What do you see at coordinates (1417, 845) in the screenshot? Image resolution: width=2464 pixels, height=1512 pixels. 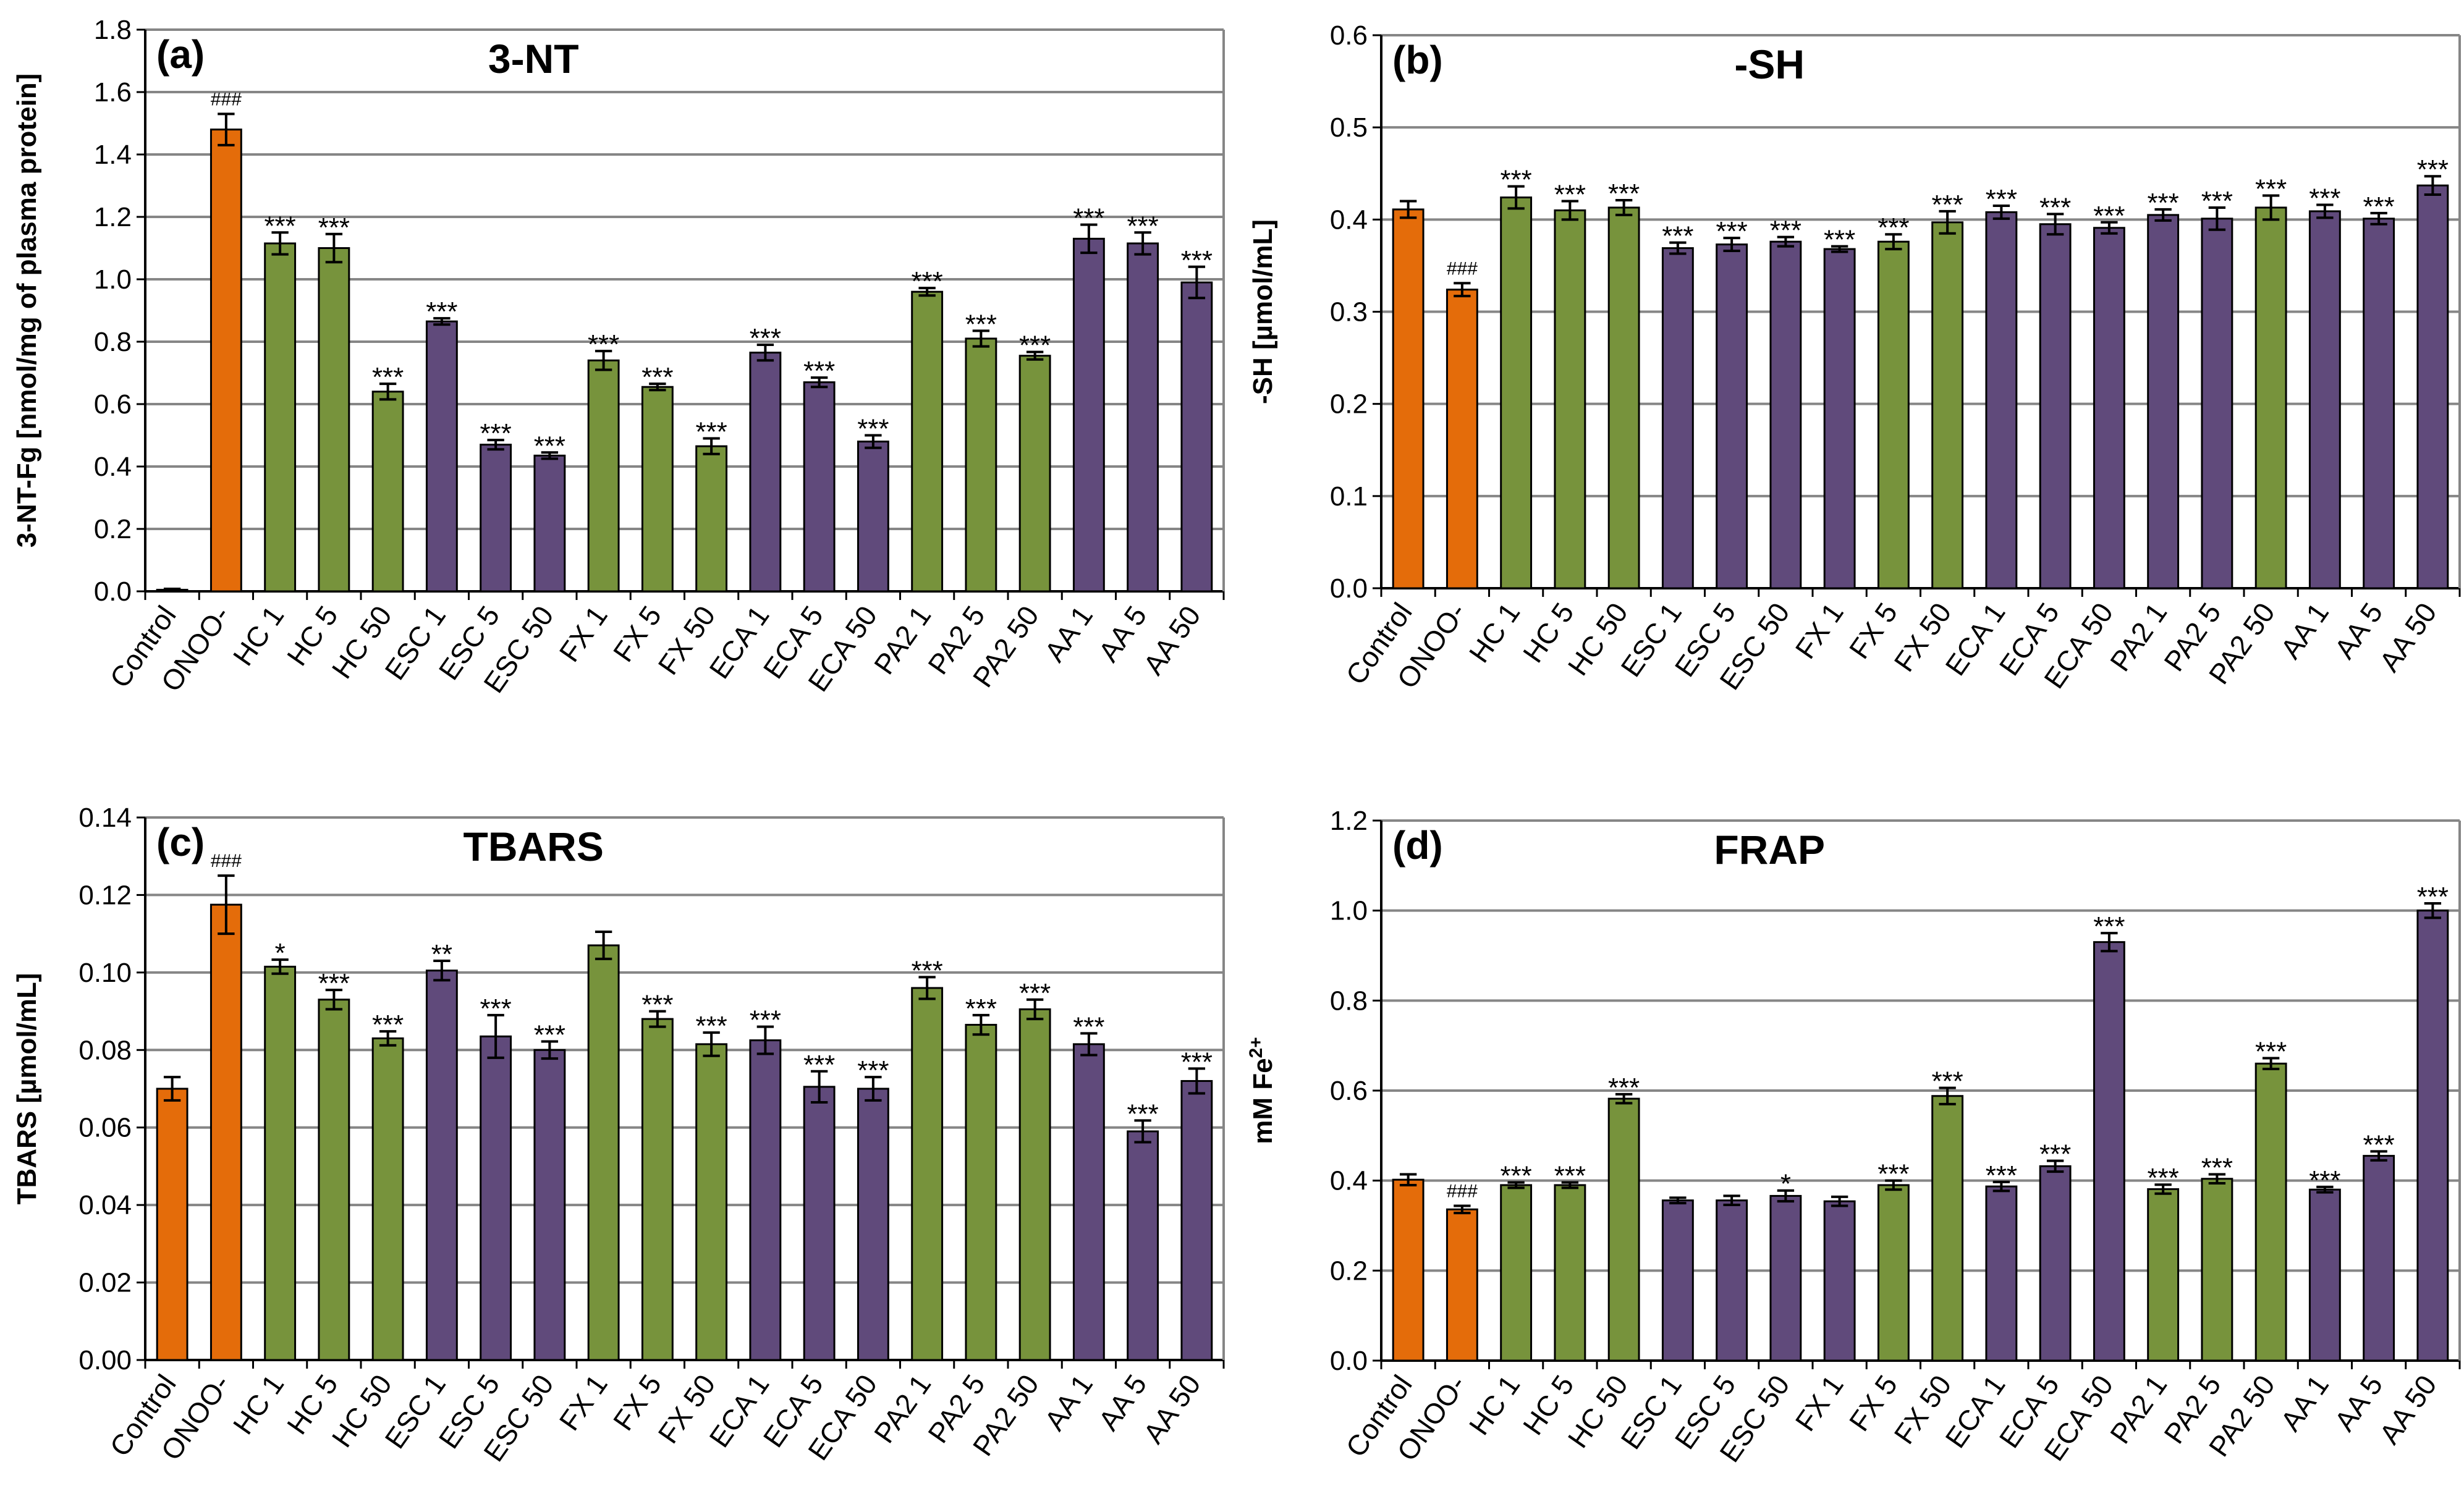 I see `panel-label: (d)` at bounding box center [1417, 845].